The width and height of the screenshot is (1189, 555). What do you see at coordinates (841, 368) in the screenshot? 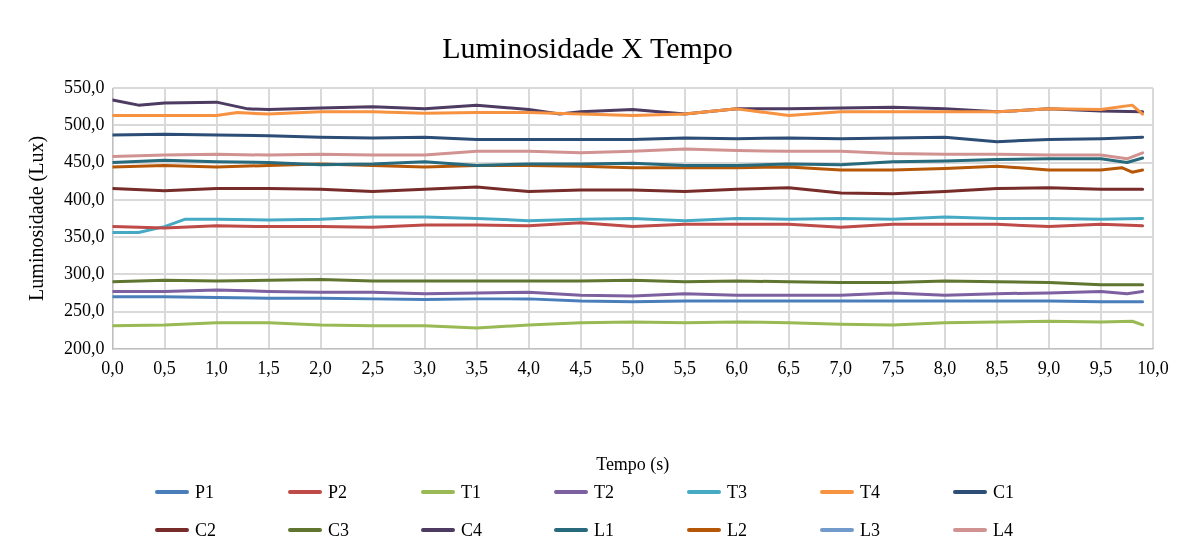
I see `x-tick-label: 7,0` at bounding box center [841, 368].